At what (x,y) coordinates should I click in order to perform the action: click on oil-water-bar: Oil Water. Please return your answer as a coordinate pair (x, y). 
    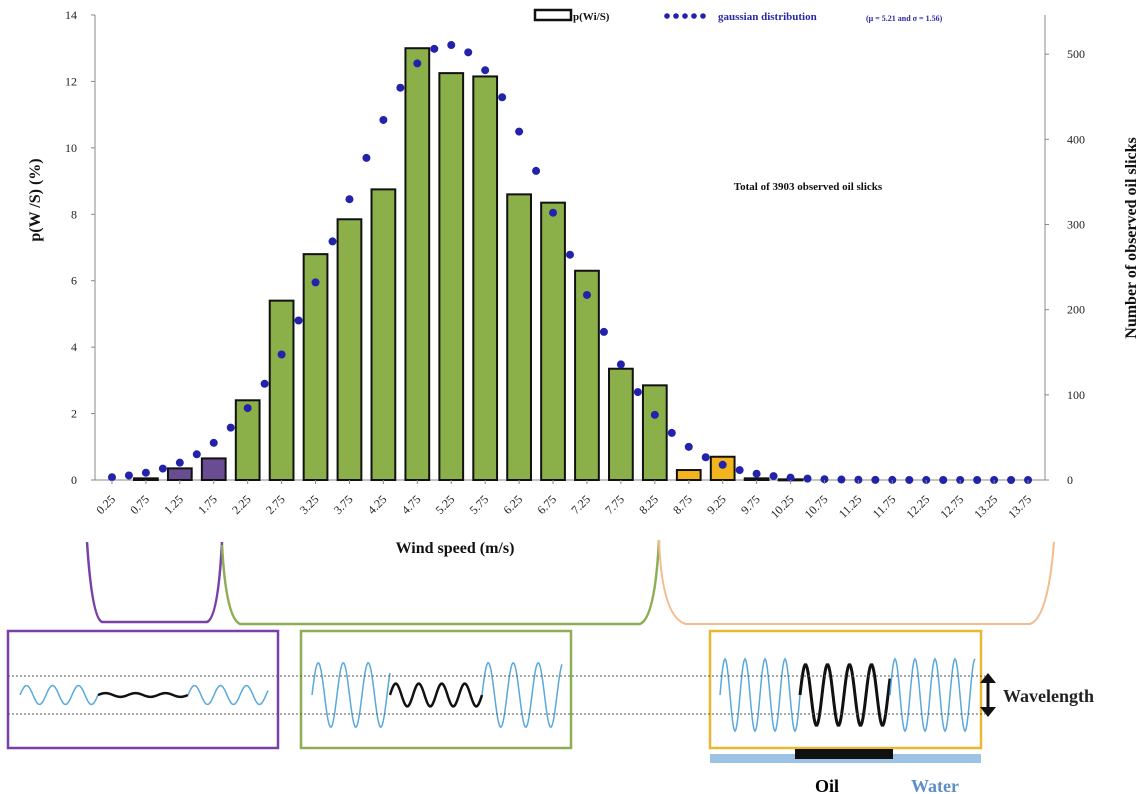
    Looking at the image, I should click on (845, 771).